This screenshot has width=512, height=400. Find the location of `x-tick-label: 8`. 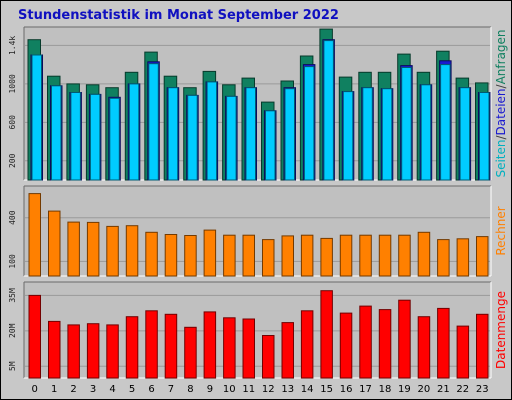

x-tick-label: 8 is located at coordinates (190, 389).